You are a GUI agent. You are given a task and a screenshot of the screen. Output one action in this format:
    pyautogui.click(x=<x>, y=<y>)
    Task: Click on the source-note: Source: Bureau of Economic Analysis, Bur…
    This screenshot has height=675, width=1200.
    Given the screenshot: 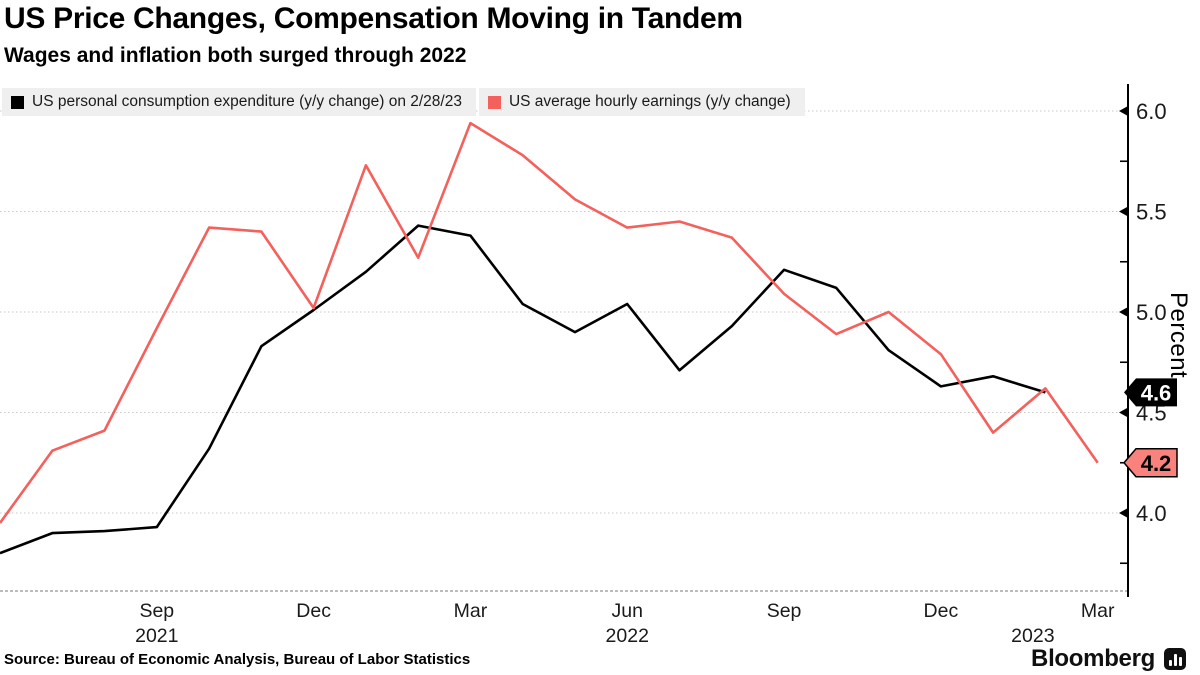 What is the action you would take?
    pyautogui.click(x=237, y=659)
    